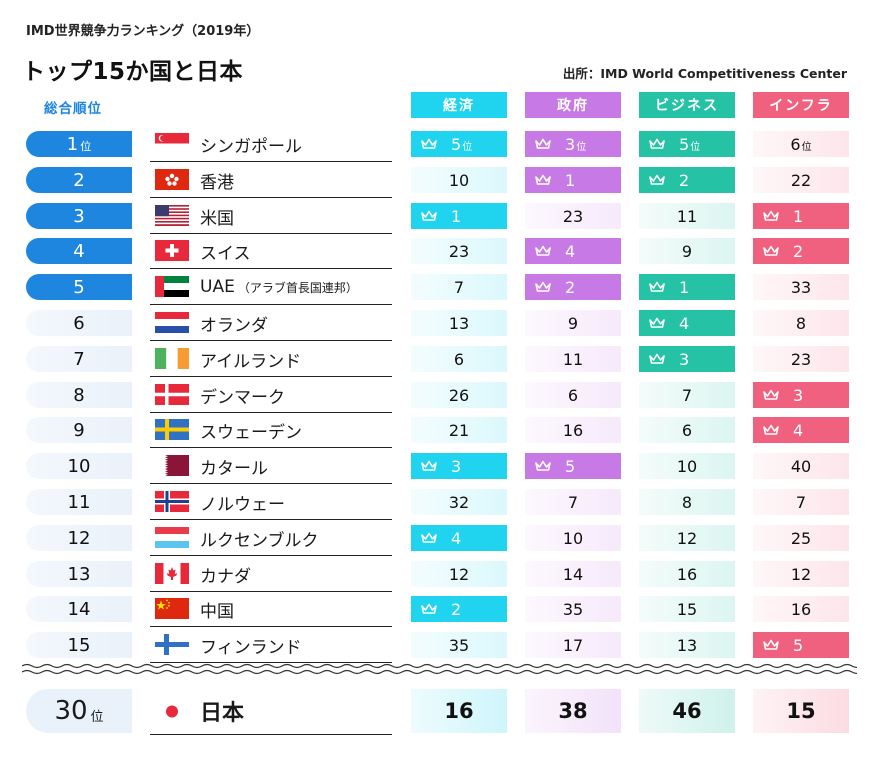  Describe the element at coordinates (459, 105) in the screenshot. I see `column-header-economy: 経済` at that location.